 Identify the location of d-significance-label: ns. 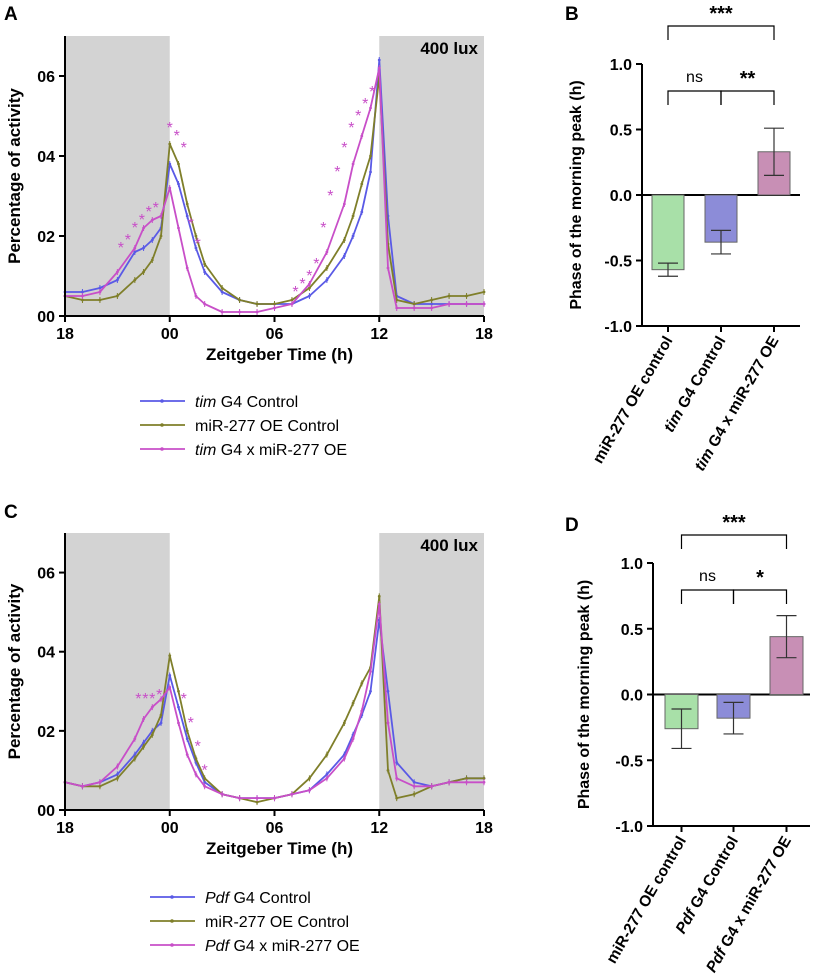
(707, 576).